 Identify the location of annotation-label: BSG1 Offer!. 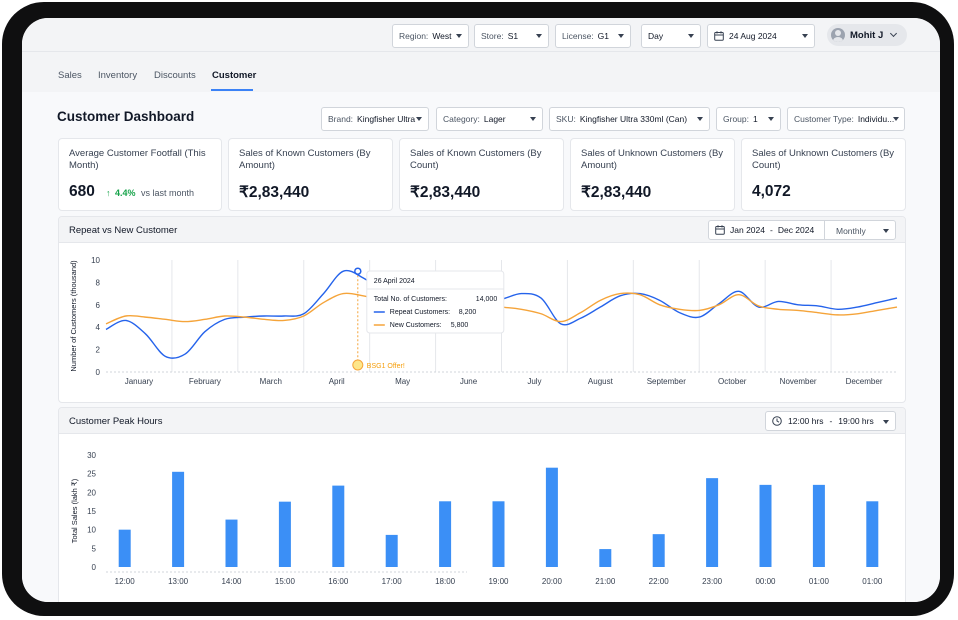
(386, 366).